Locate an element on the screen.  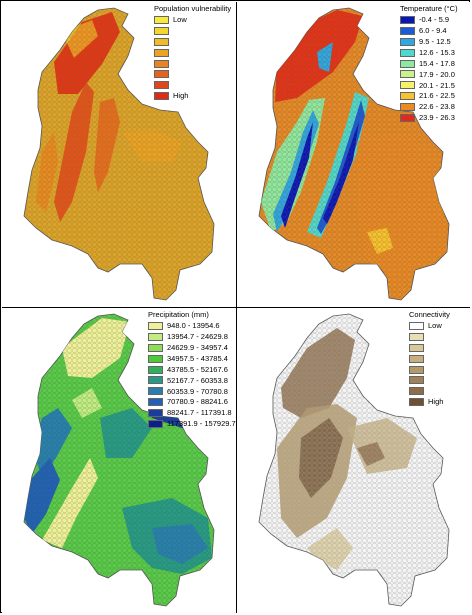
legend-entry: 70780.9 - 88241.6 is located at coordinates (192, 402).